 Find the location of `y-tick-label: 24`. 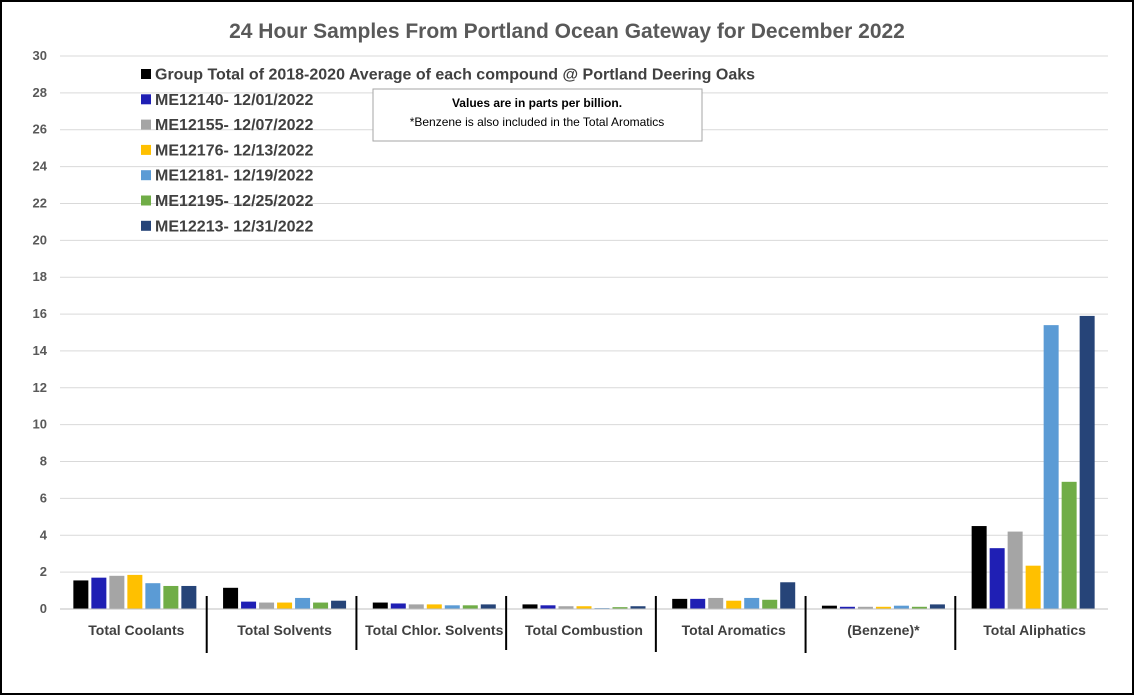

y-tick-label: 24 is located at coordinates (40, 166).